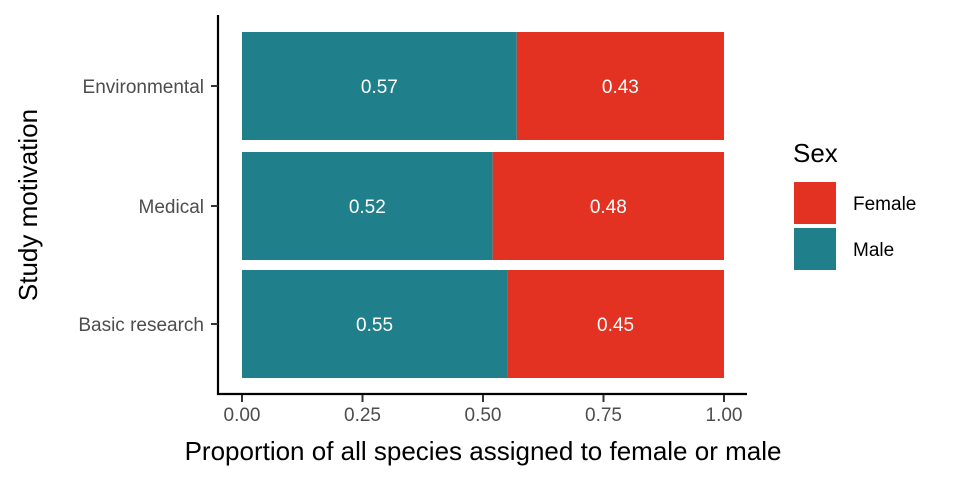 The width and height of the screenshot is (960, 480). What do you see at coordinates (362, 415) in the screenshot?
I see `x-tick-label-1: 0.25` at bounding box center [362, 415].